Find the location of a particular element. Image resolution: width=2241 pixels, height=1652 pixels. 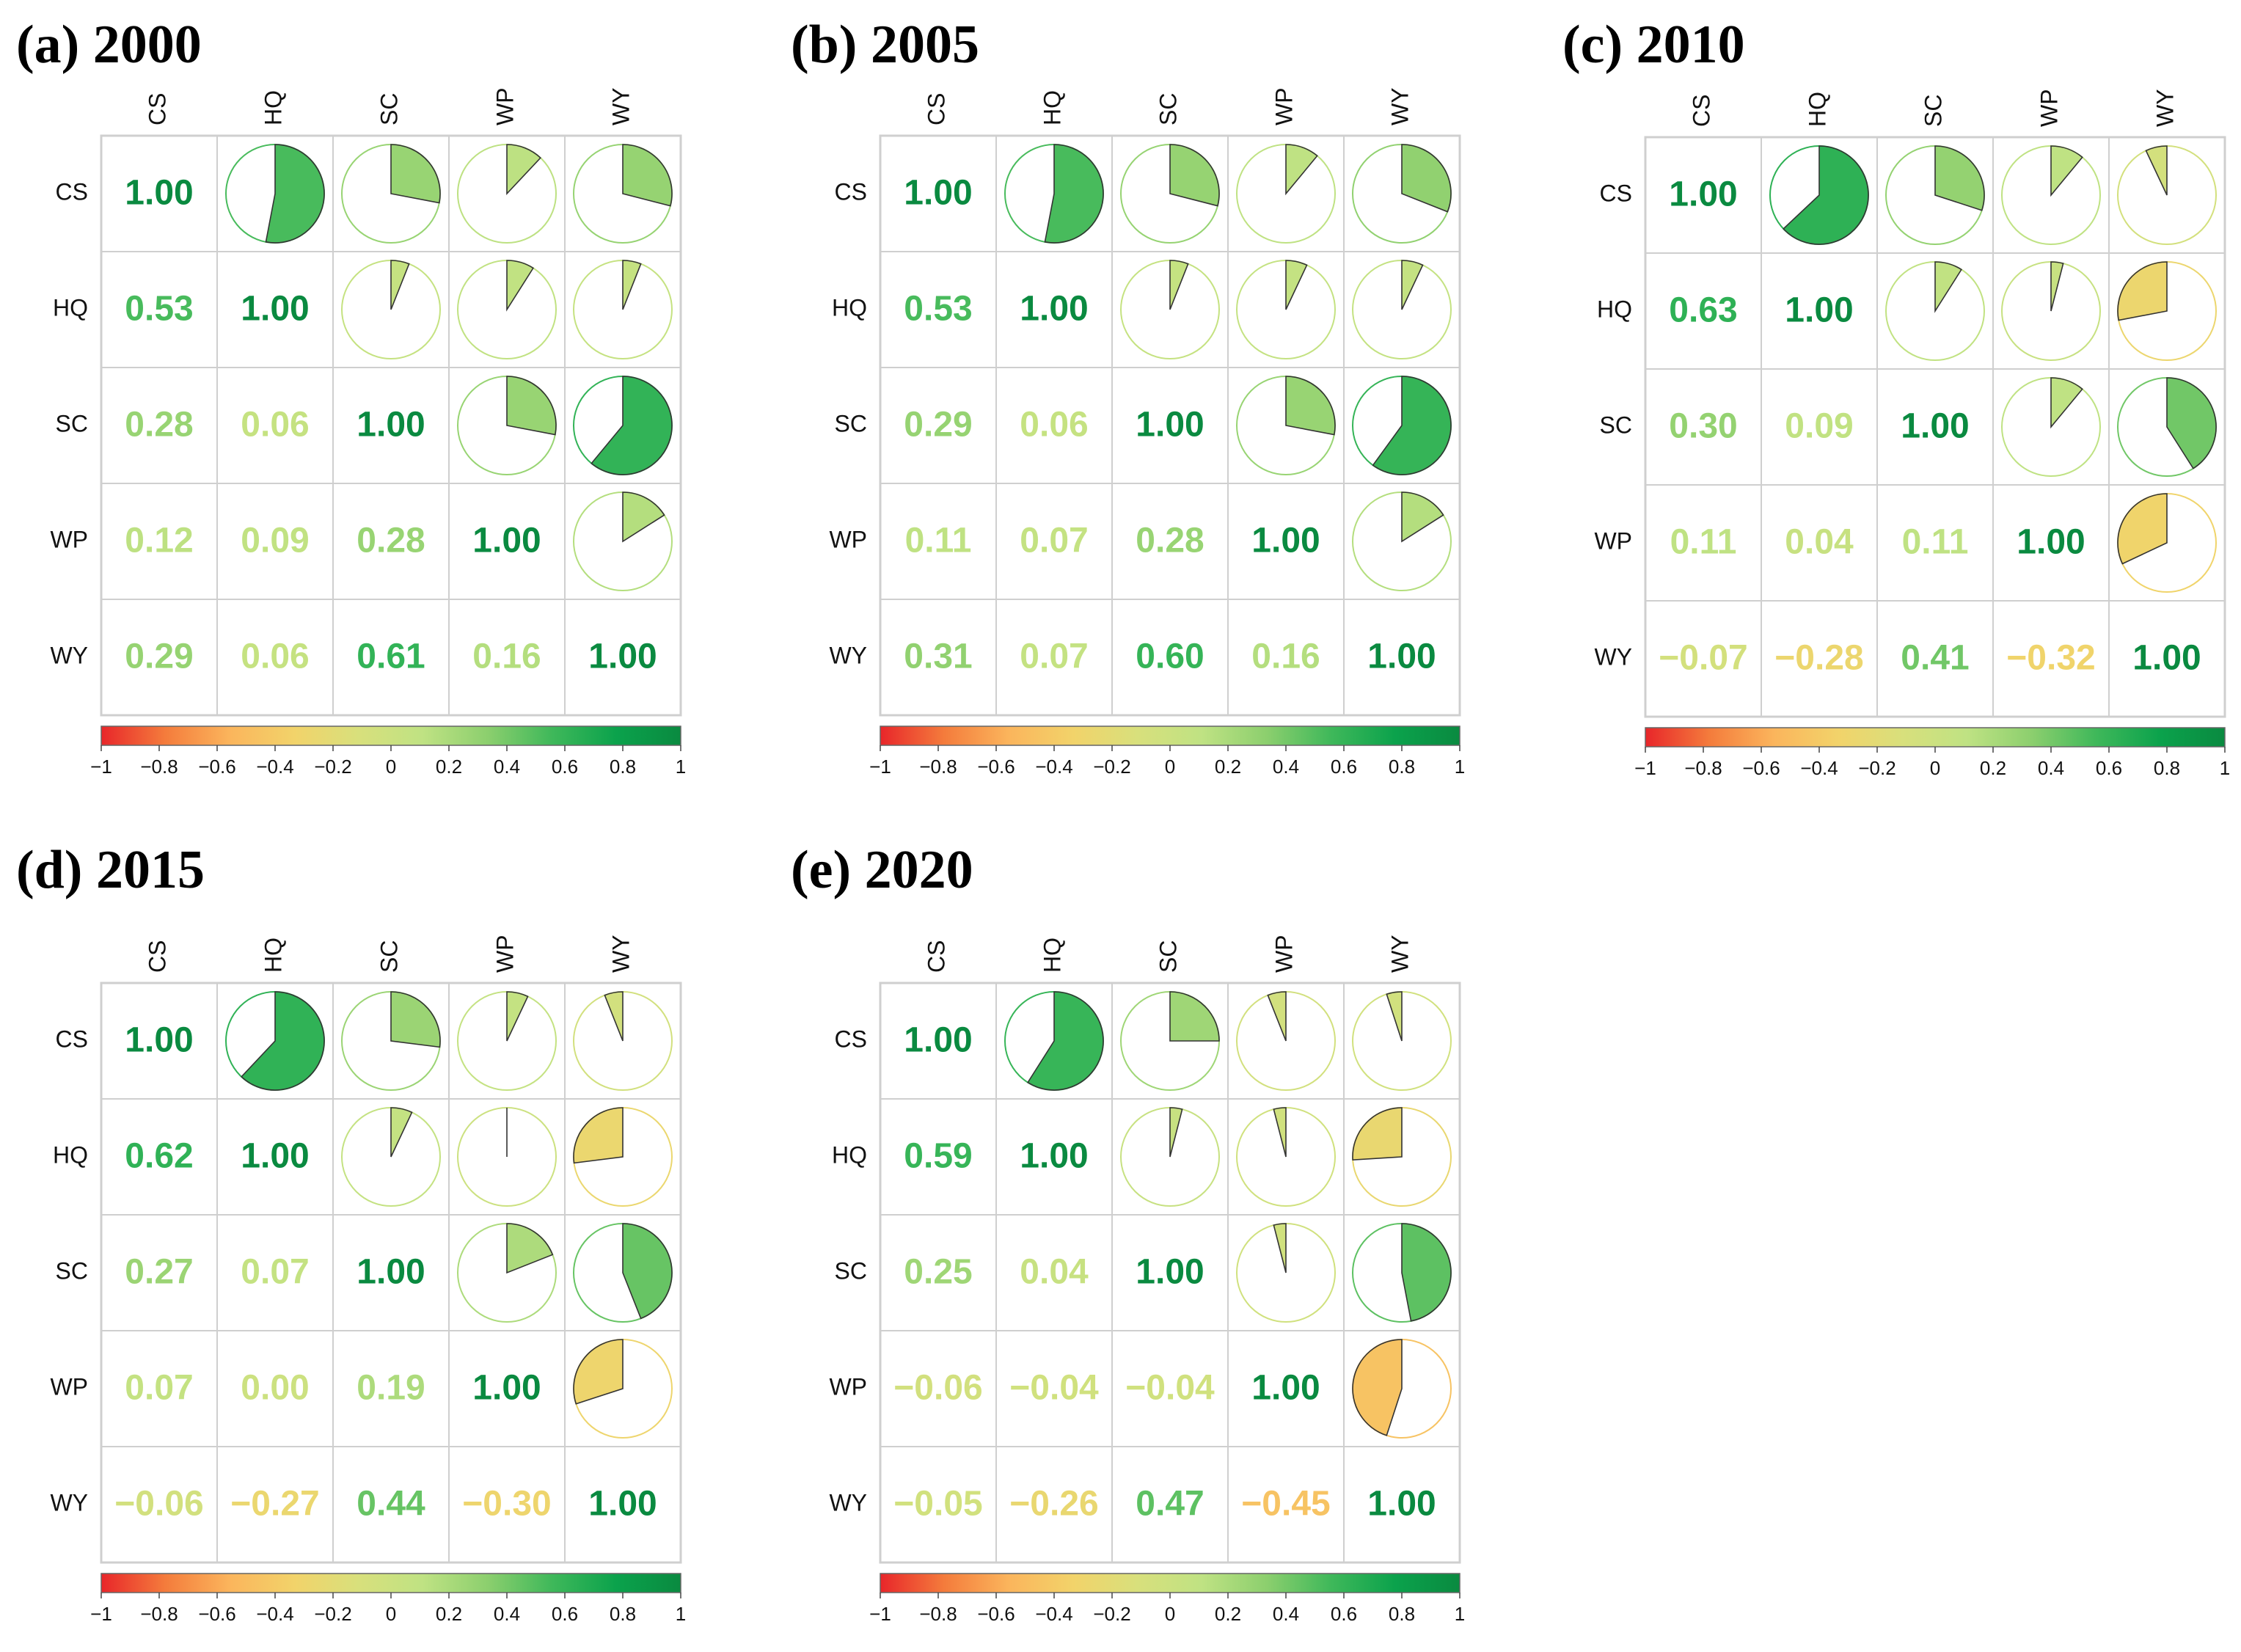

colorbar-tick-label: −0.2 is located at coordinates (332, 1614).